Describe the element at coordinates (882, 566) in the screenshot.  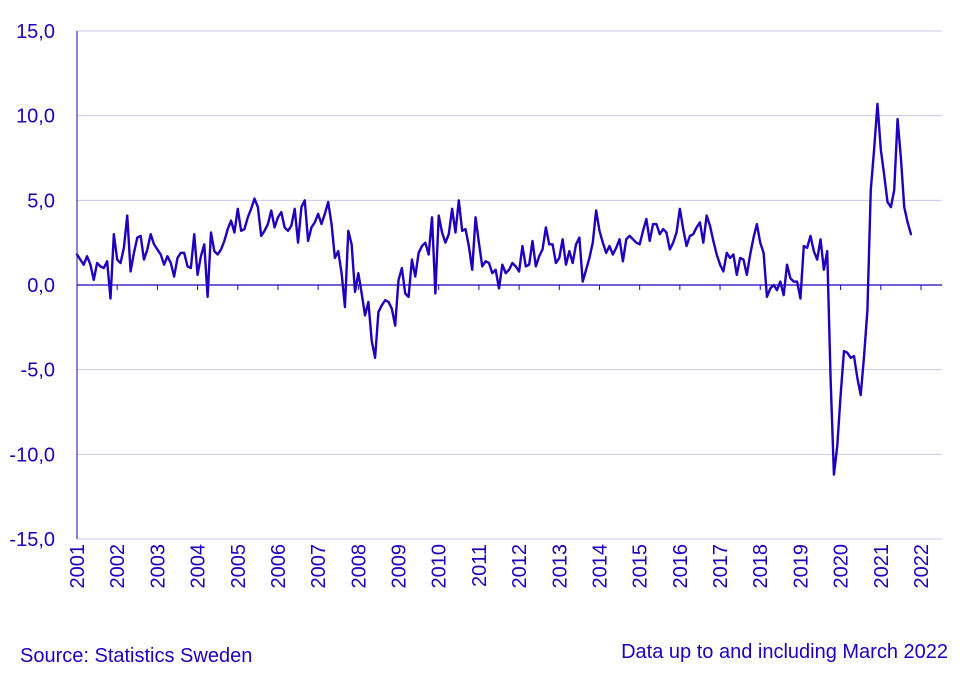
I see `x-tick-label: 2021` at that location.